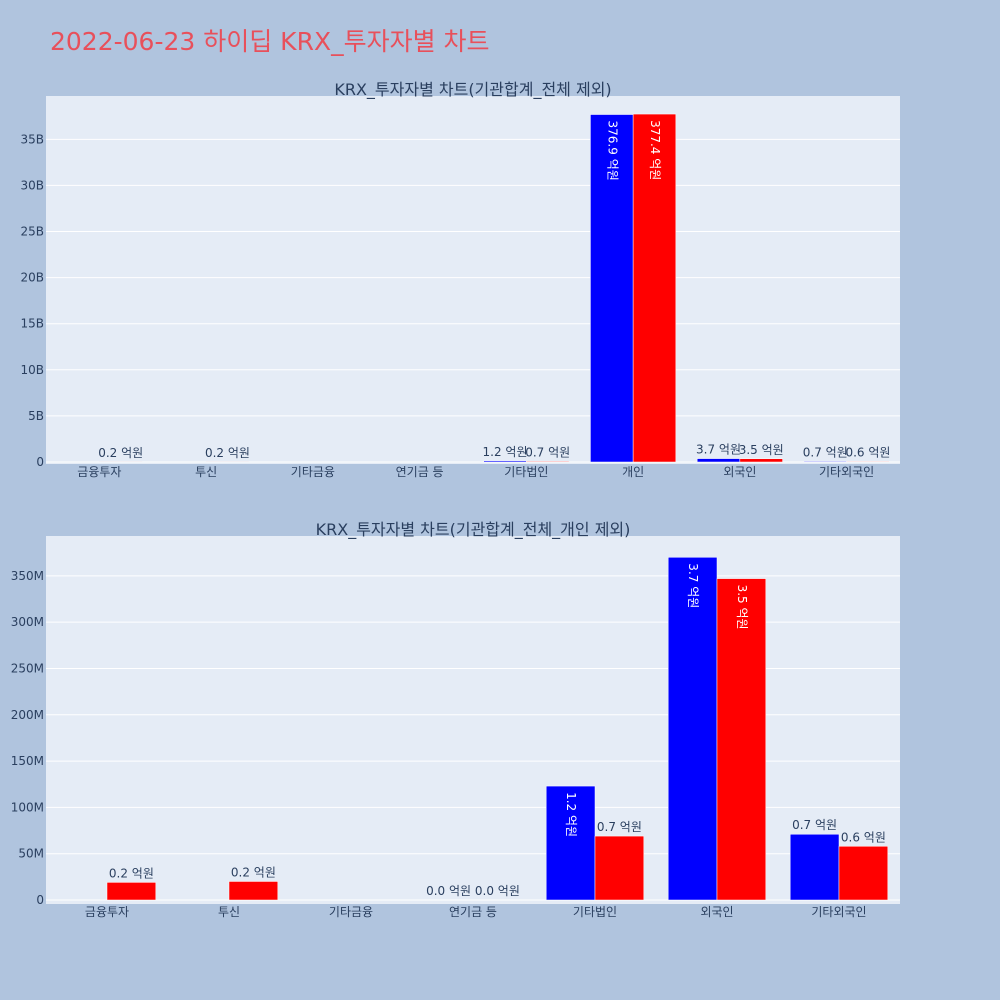 This screenshot has width=1000, height=1000. Describe the element at coordinates (472, 90) in the screenshot. I see `chart-title: KRX_투자자별 차트(기관합계_전체 제외)` at that location.